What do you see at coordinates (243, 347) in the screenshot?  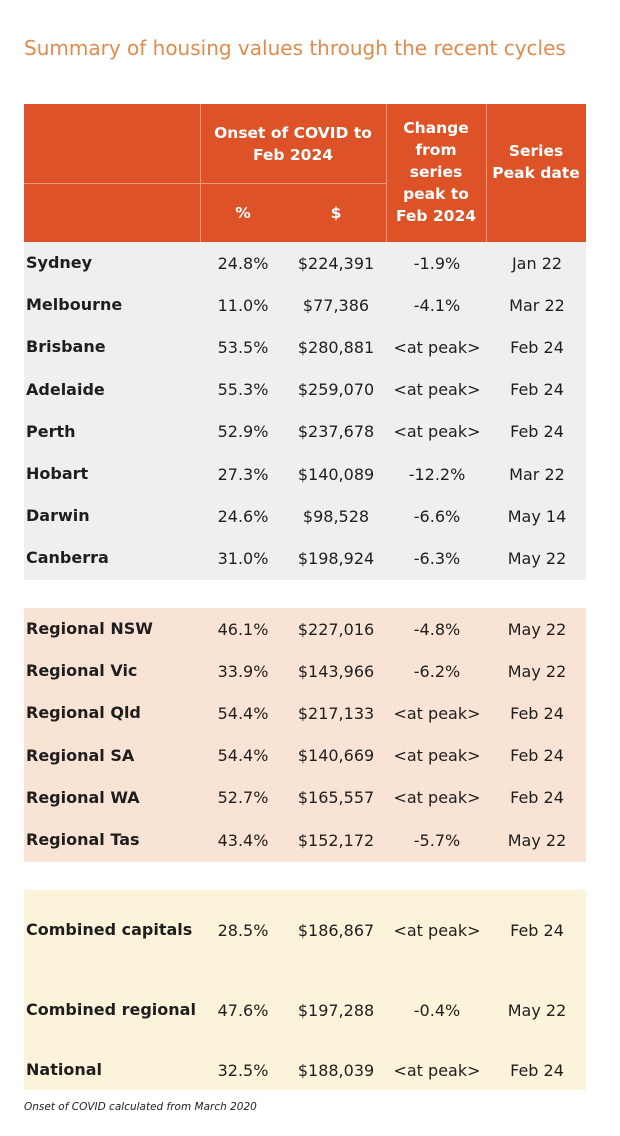 I see `row-pct: 53.5%` at bounding box center [243, 347].